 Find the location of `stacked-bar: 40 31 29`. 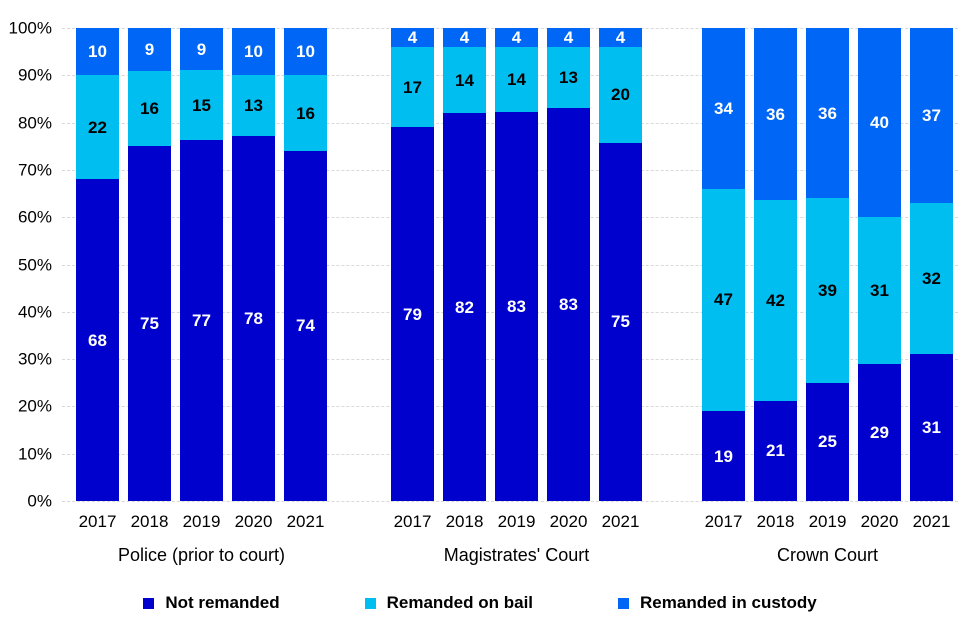

stacked-bar: 40 31 29 is located at coordinates (879, 264).